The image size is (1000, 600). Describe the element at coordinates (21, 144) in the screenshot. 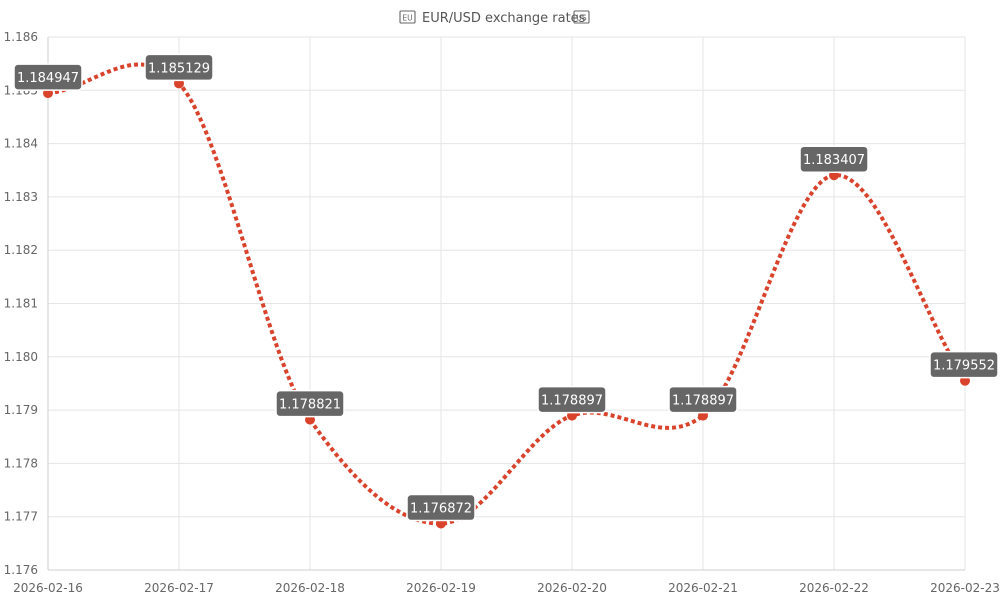

I see `y-tick-label: 1.184` at that location.